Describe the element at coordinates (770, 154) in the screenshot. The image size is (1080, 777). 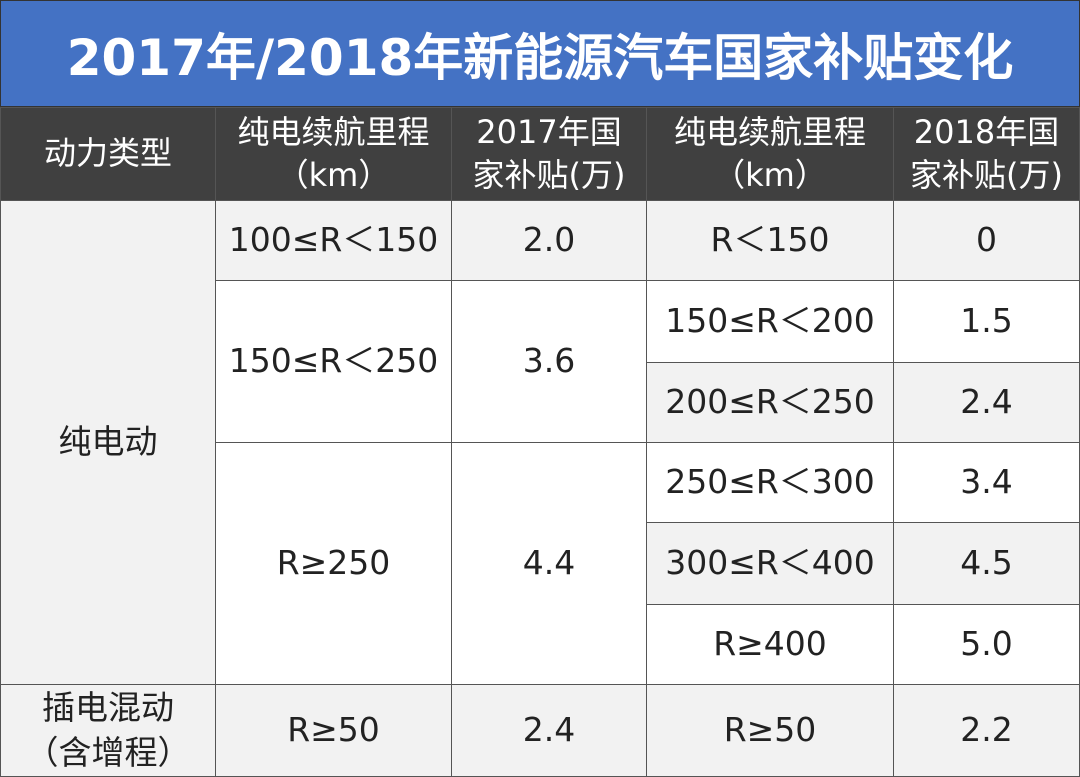
I see `header-range-2018: 纯电续航里程（km）` at that location.